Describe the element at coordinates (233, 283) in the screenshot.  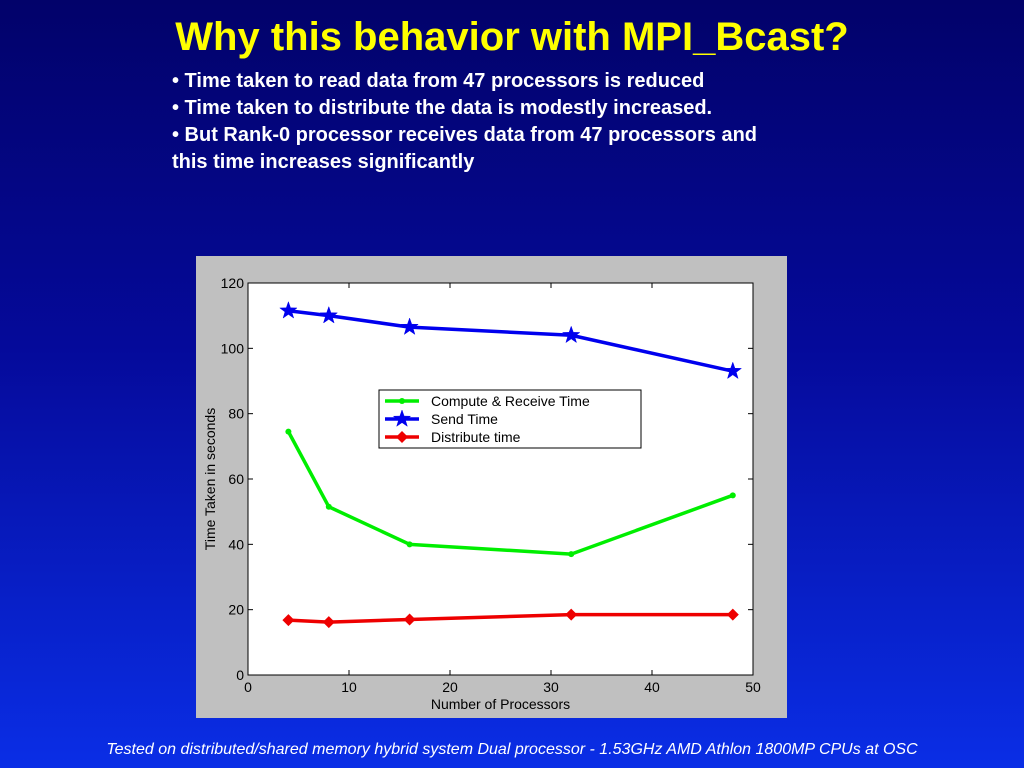
I see `y-tick-label: 120` at that location.